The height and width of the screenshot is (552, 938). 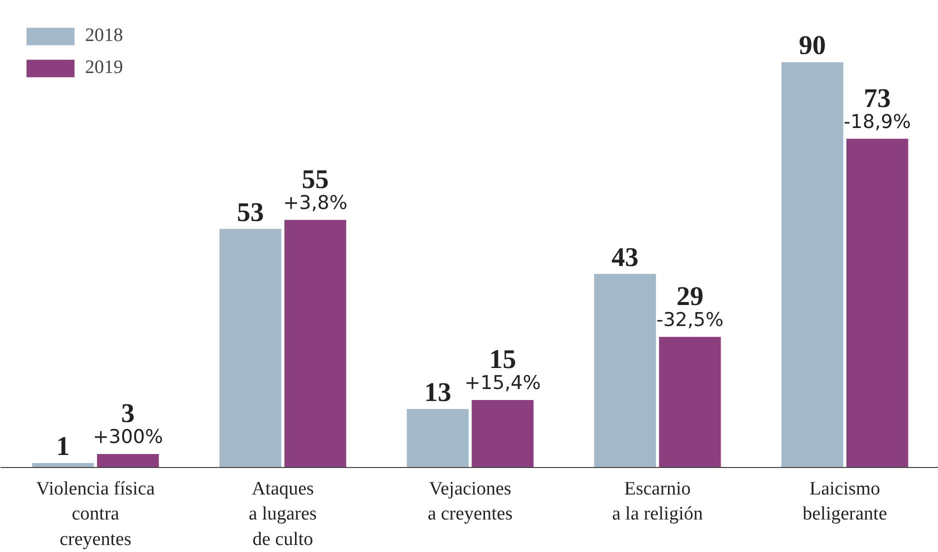 I want to click on x-tick-label: Vejaciones a creyentes, so click(x=470, y=501).